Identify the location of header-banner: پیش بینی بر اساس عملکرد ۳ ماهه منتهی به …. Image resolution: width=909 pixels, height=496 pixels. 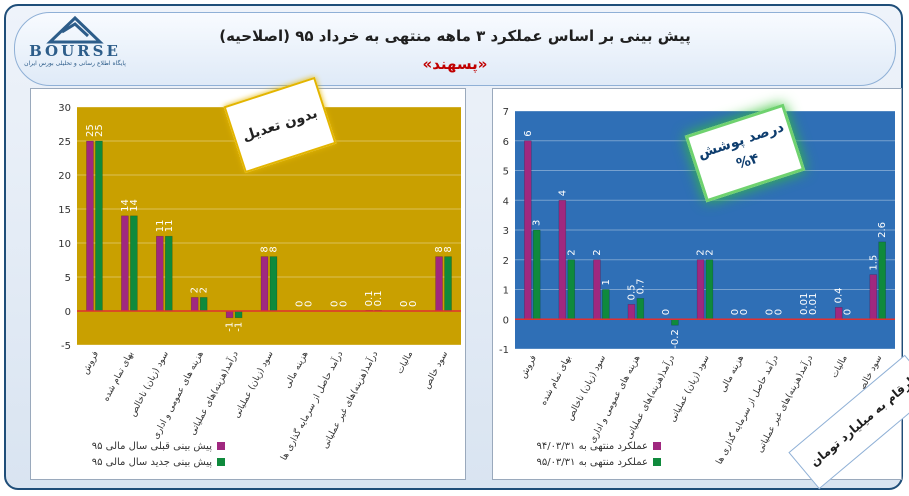
(455, 49).